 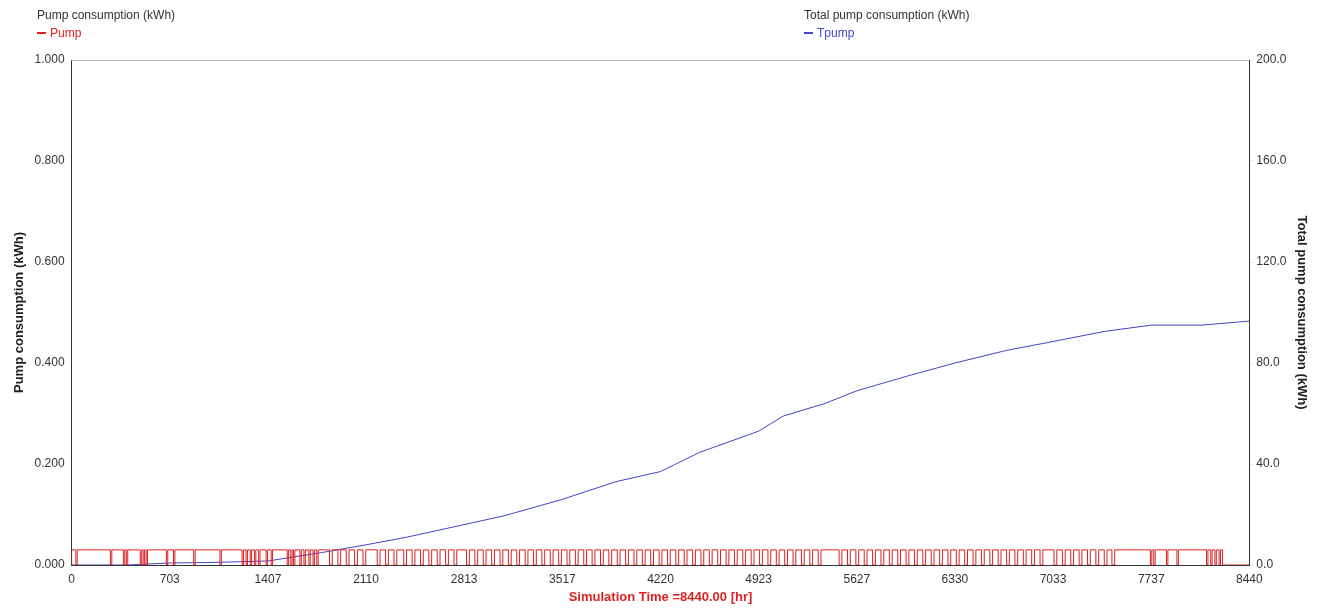 I want to click on x-tick-label: 4220, so click(x=661, y=578).